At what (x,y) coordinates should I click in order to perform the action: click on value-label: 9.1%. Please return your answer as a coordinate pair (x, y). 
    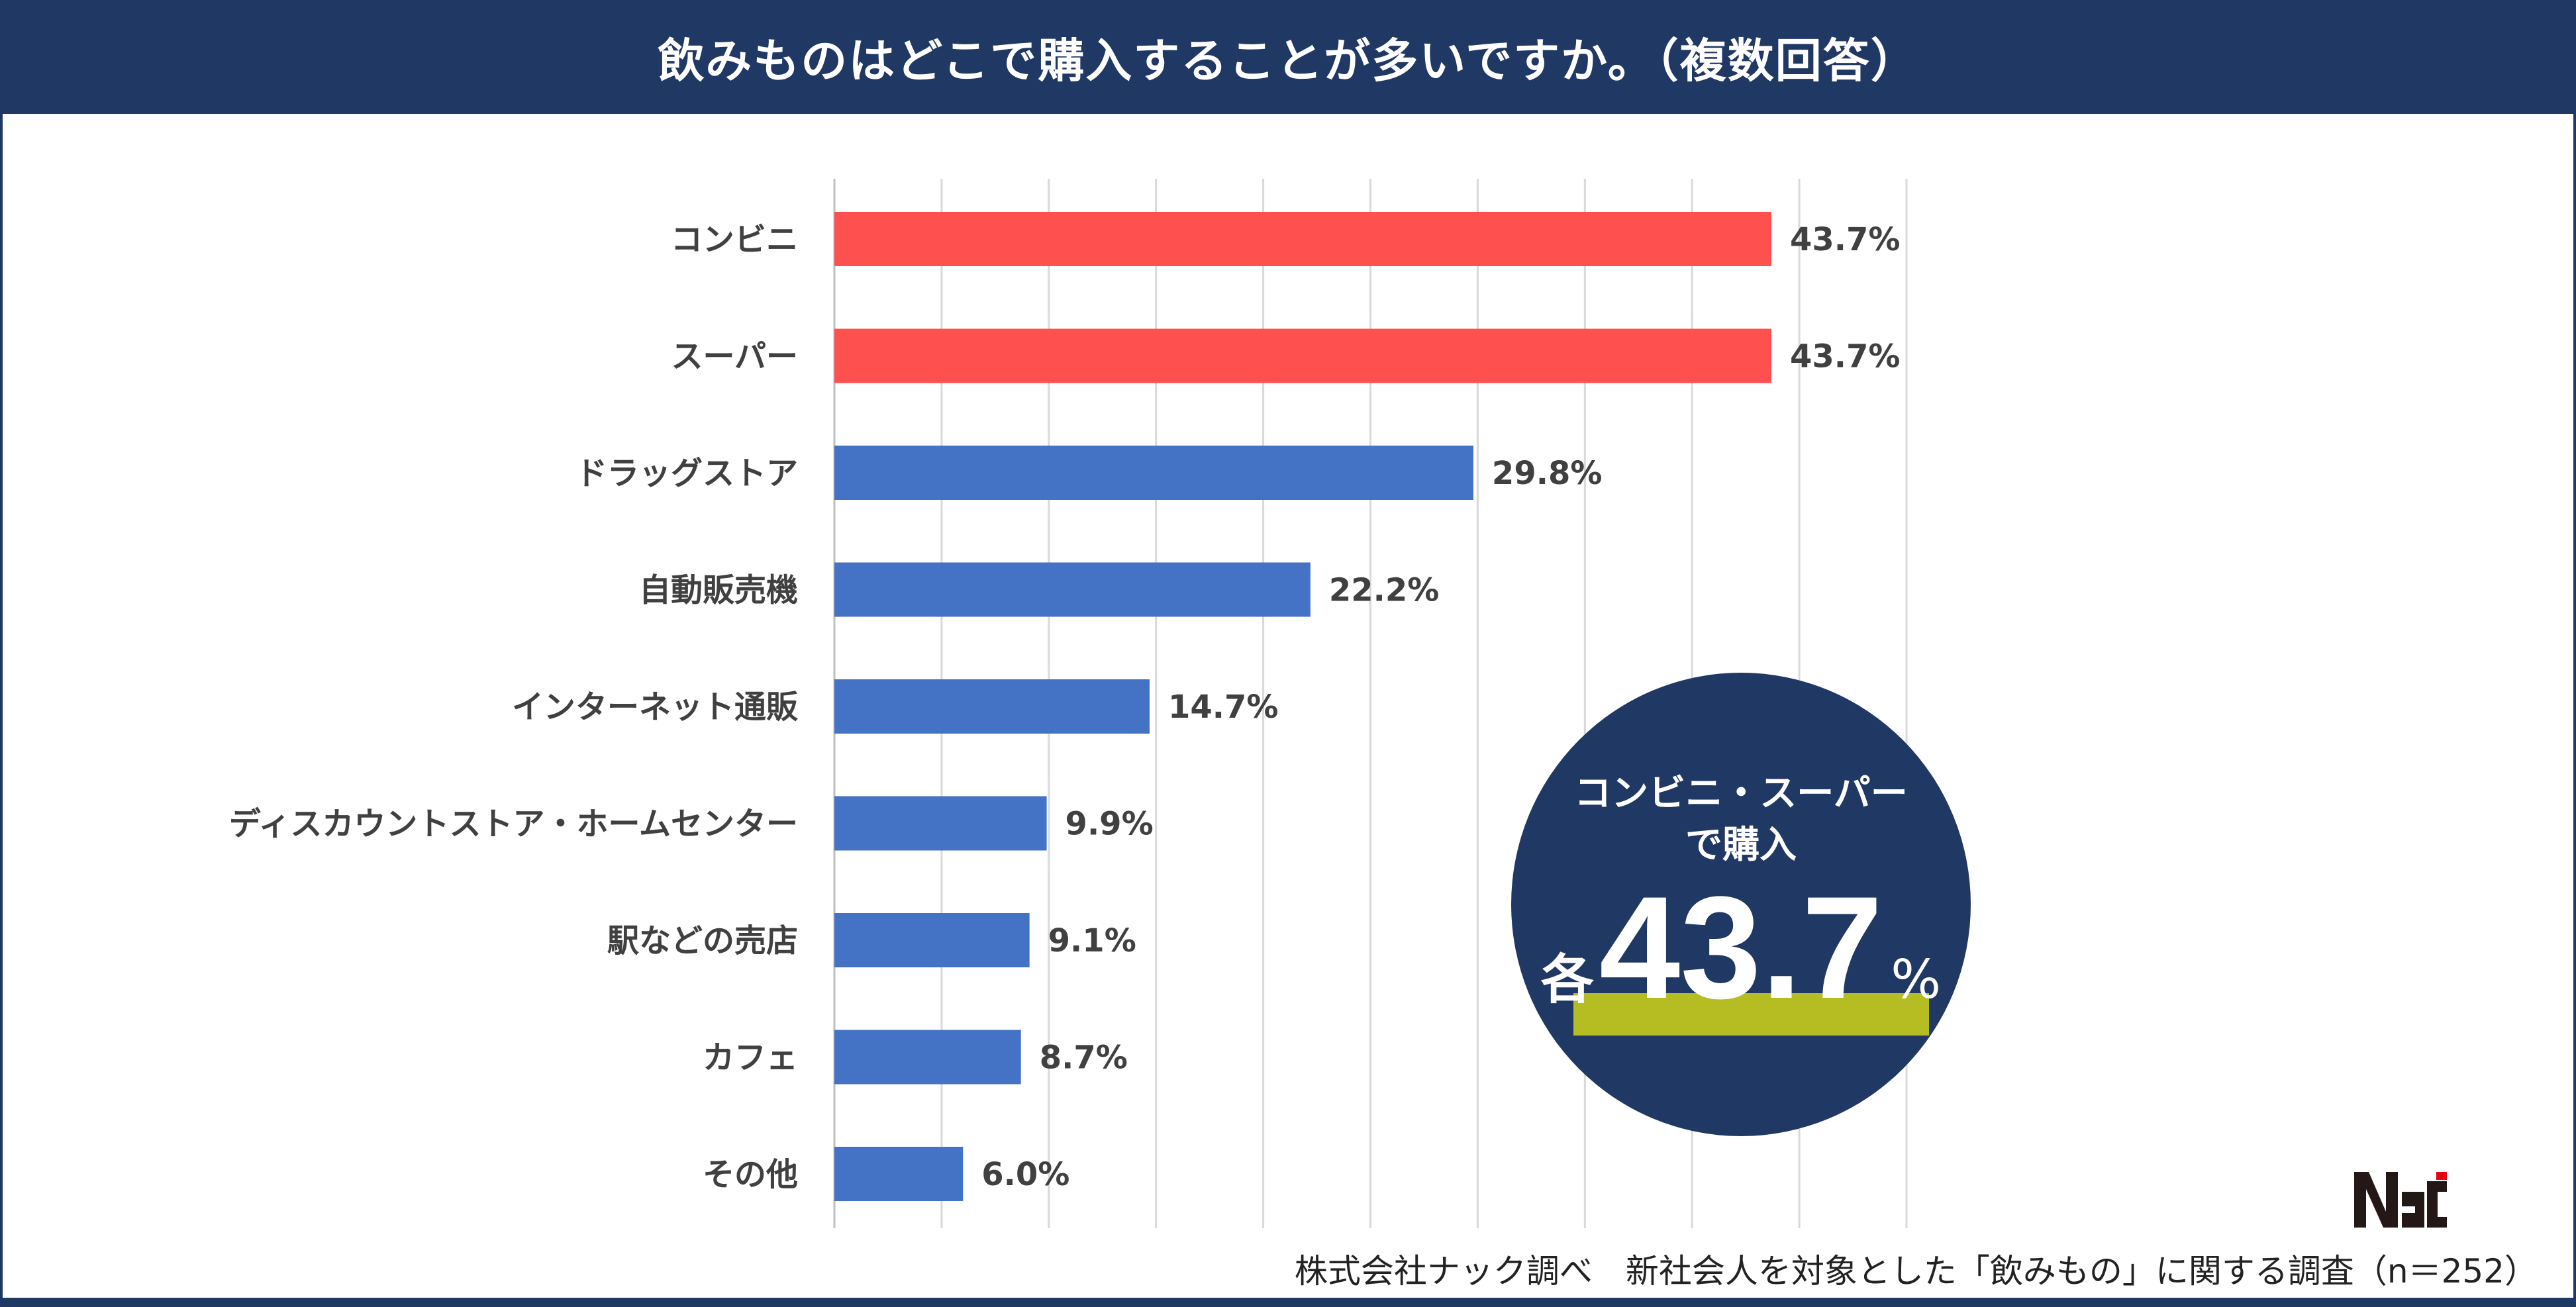
    Looking at the image, I should click on (1092, 940).